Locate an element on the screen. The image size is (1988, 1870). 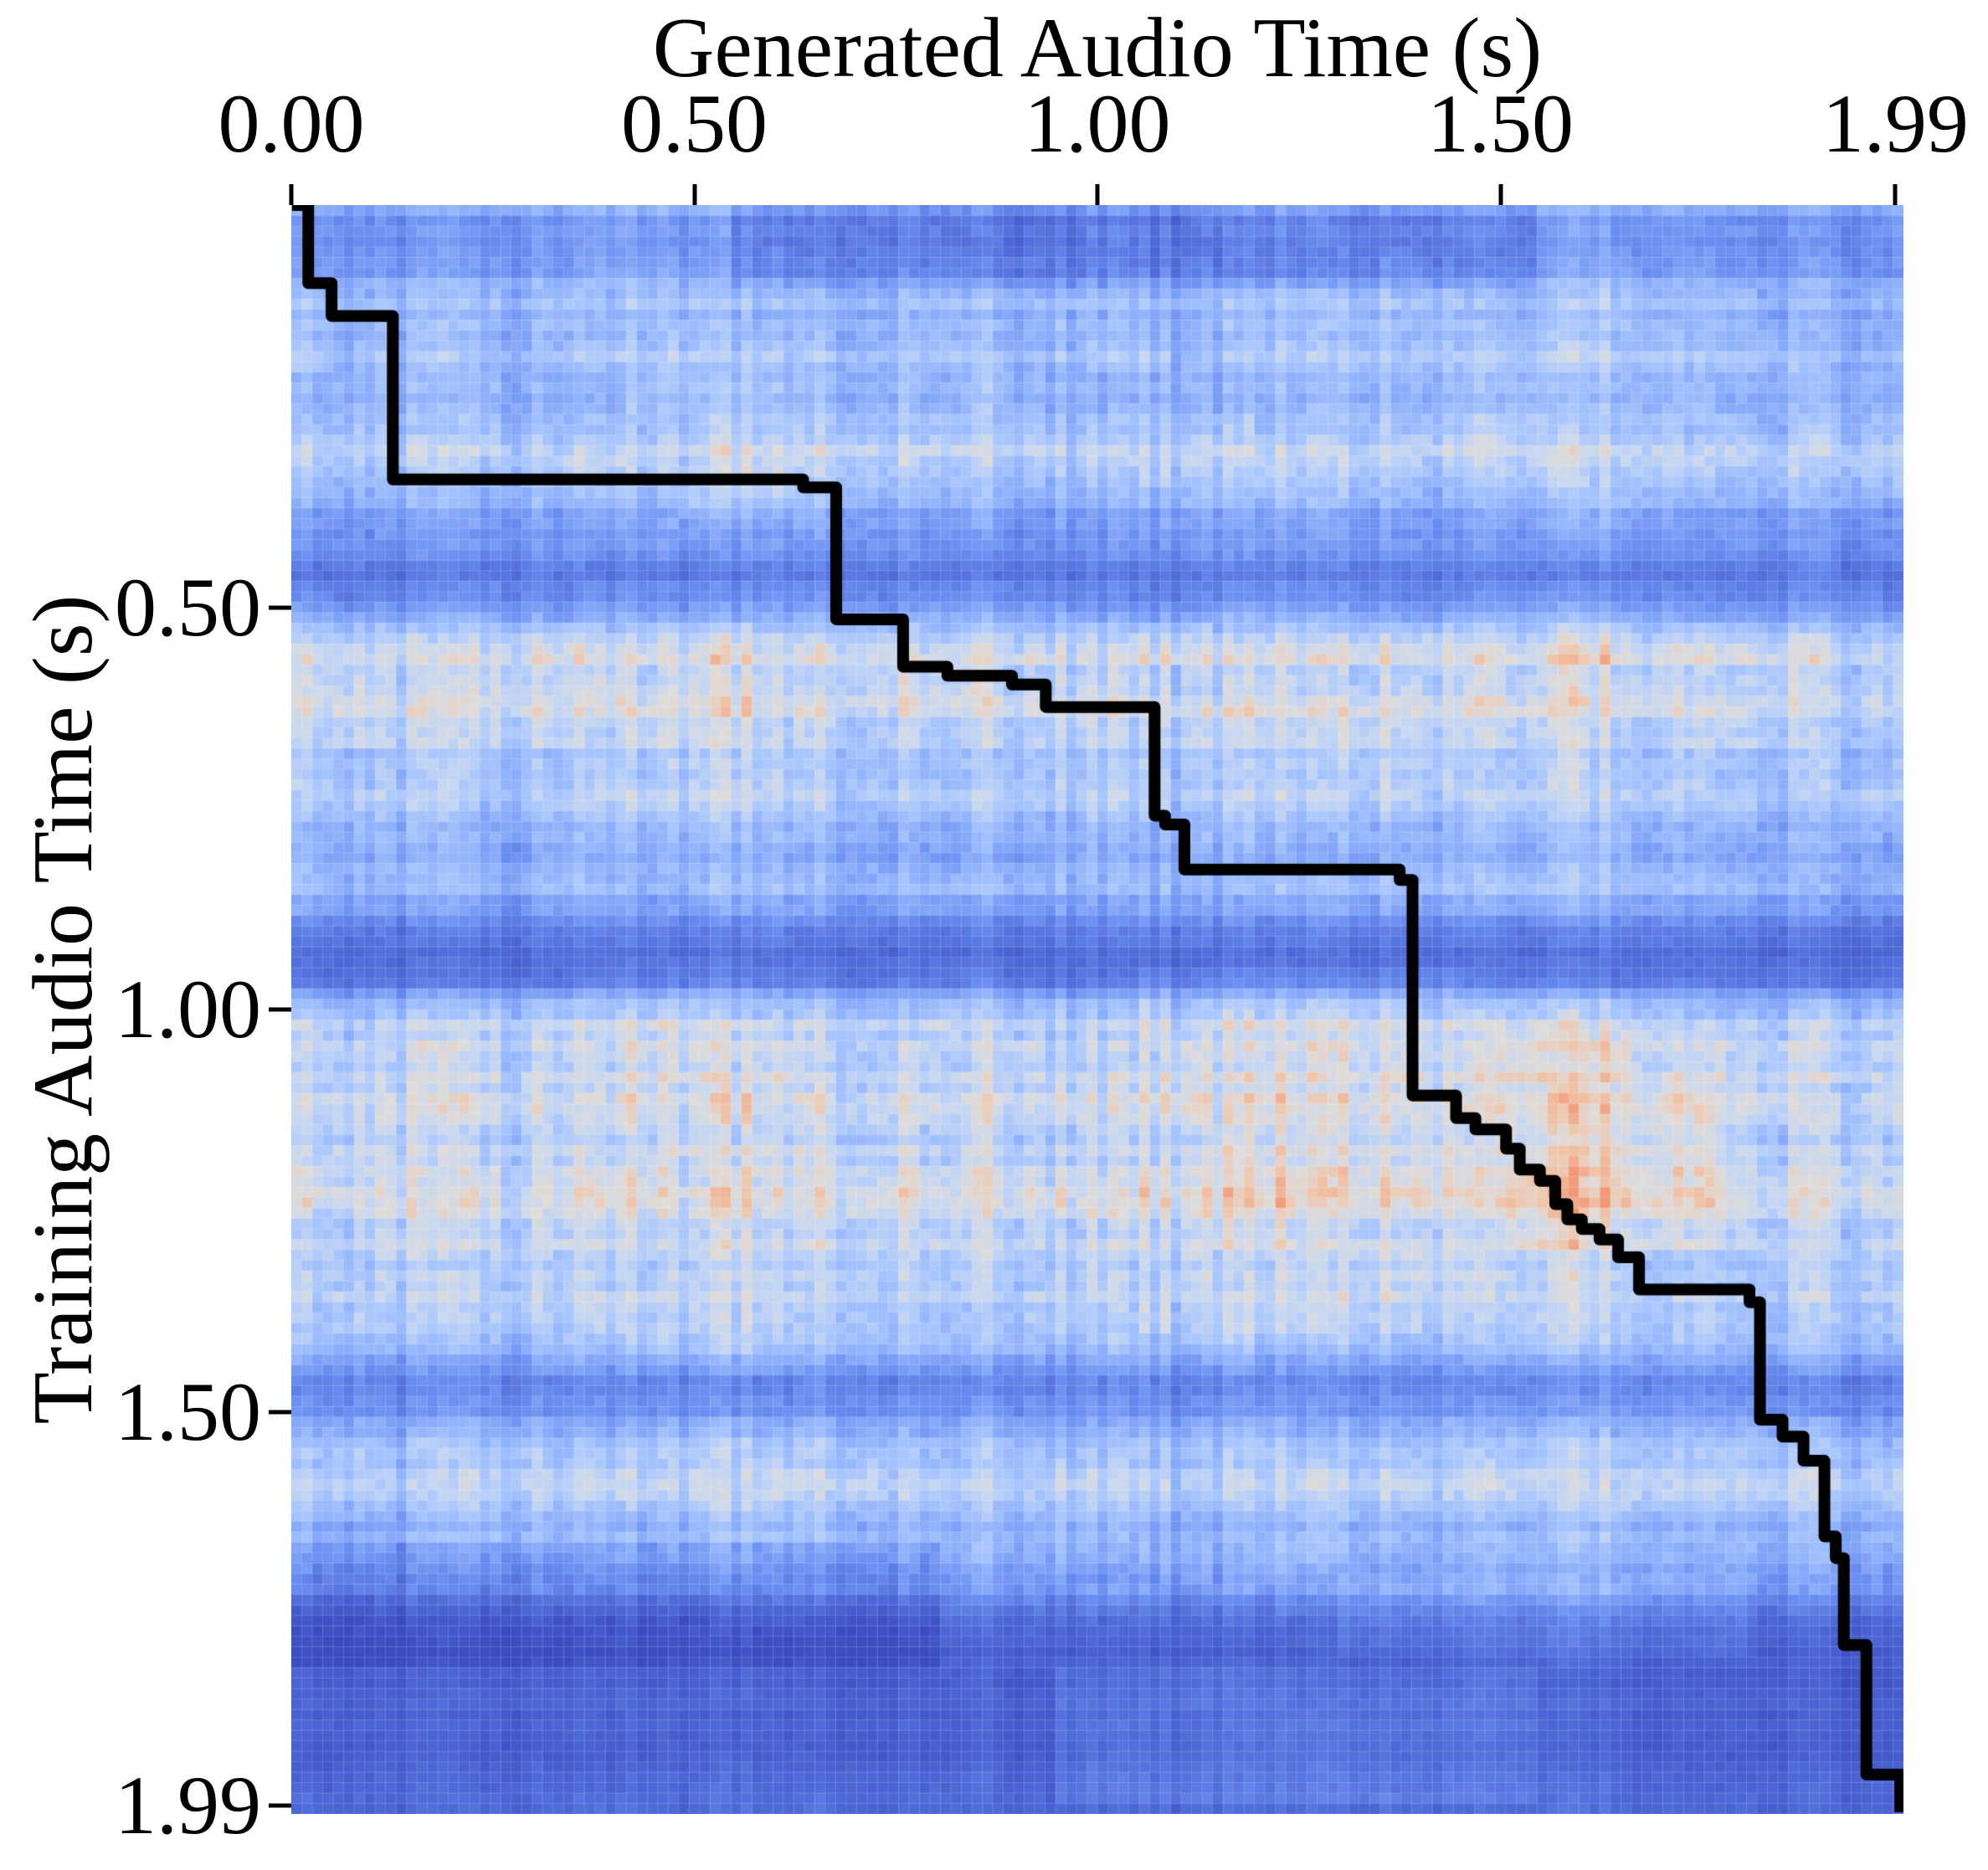
y-tick-mark-1.99 is located at coordinates (280, 1805).